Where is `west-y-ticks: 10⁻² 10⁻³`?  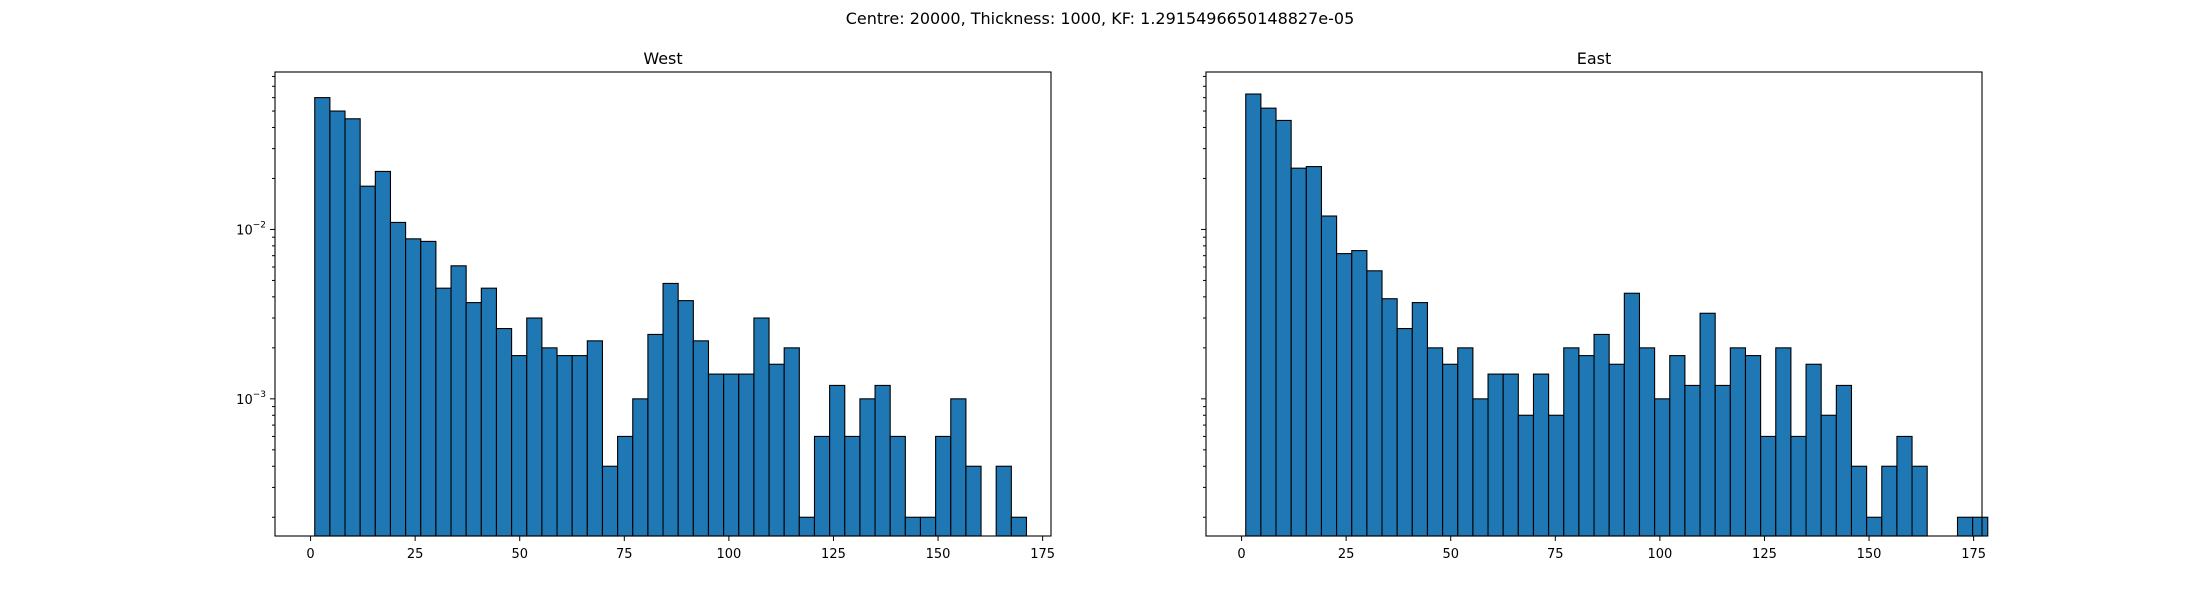
west-y-ticks: 10⁻² 10⁻³ is located at coordinates (255, 296).